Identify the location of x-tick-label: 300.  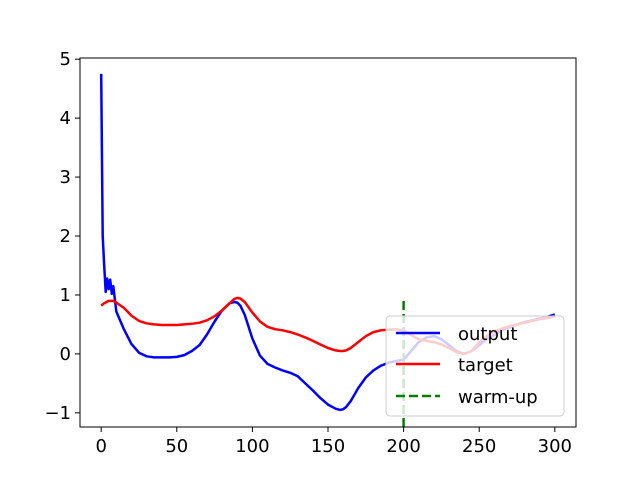
(555, 446).